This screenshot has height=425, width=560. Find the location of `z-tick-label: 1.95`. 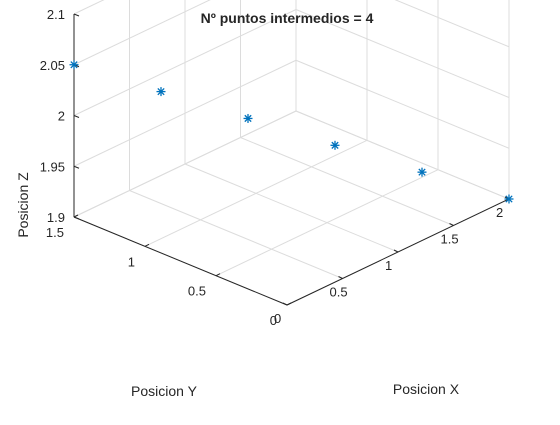

z-tick-label: 1.95 is located at coordinates (52, 166).